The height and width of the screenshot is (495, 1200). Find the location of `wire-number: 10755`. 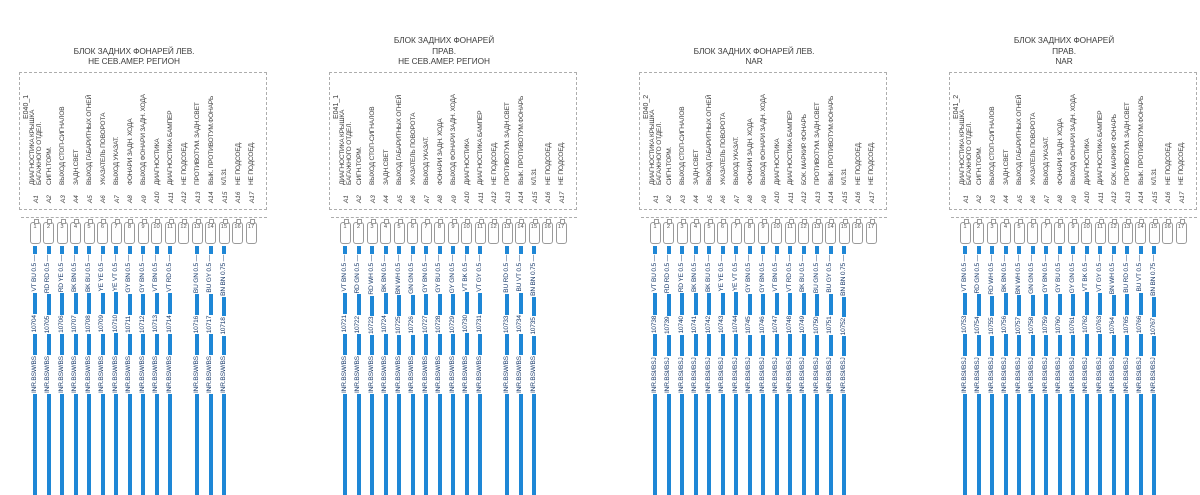

wire-number: 10755 is located at coordinates (991, 326).